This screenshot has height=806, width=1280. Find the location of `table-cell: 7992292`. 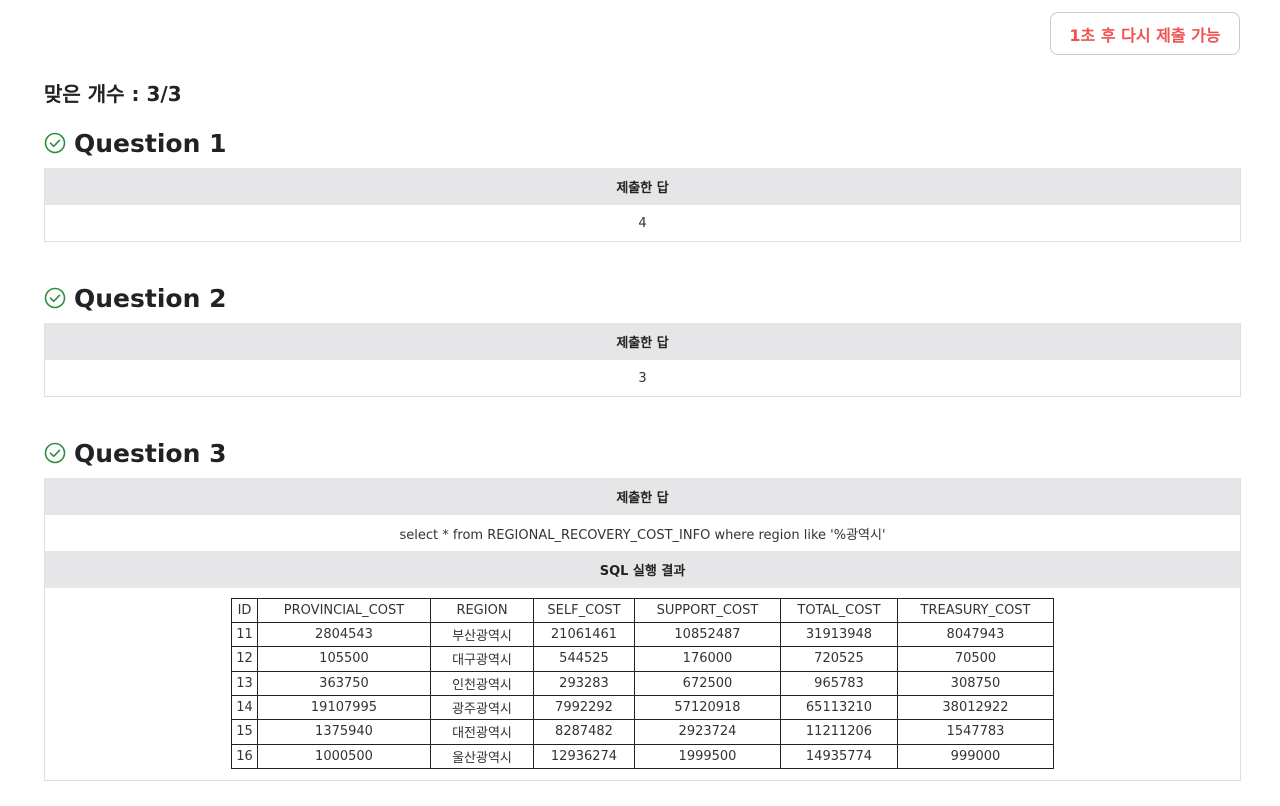

table-cell: 7992292 is located at coordinates (584, 707).